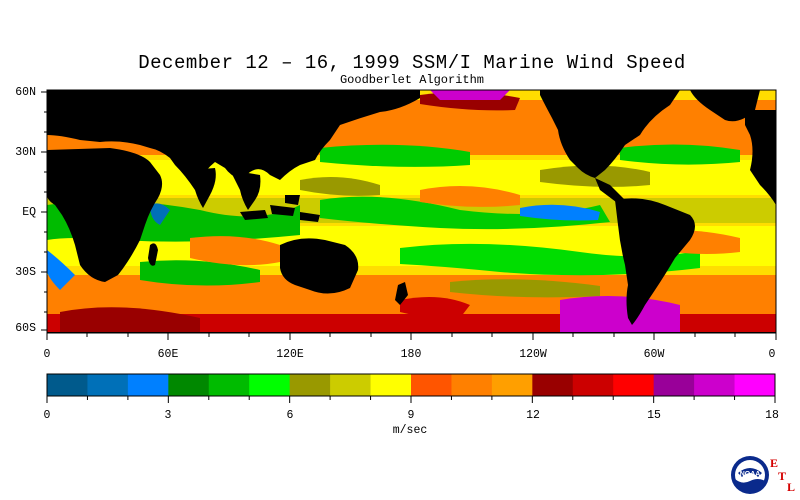 The height and width of the screenshot is (500, 800). I want to click on land-south-america, so click(655, 261).